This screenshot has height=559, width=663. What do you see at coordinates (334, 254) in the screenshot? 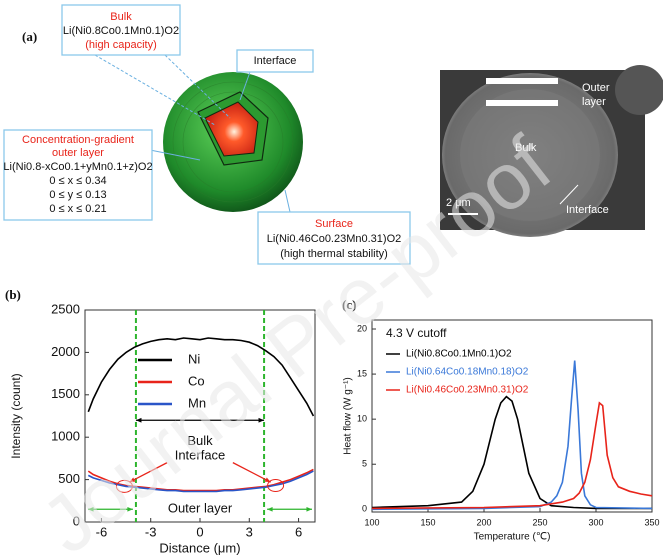
I see `surface-note: (high thermal stability)` at bounding box center [334, 254].